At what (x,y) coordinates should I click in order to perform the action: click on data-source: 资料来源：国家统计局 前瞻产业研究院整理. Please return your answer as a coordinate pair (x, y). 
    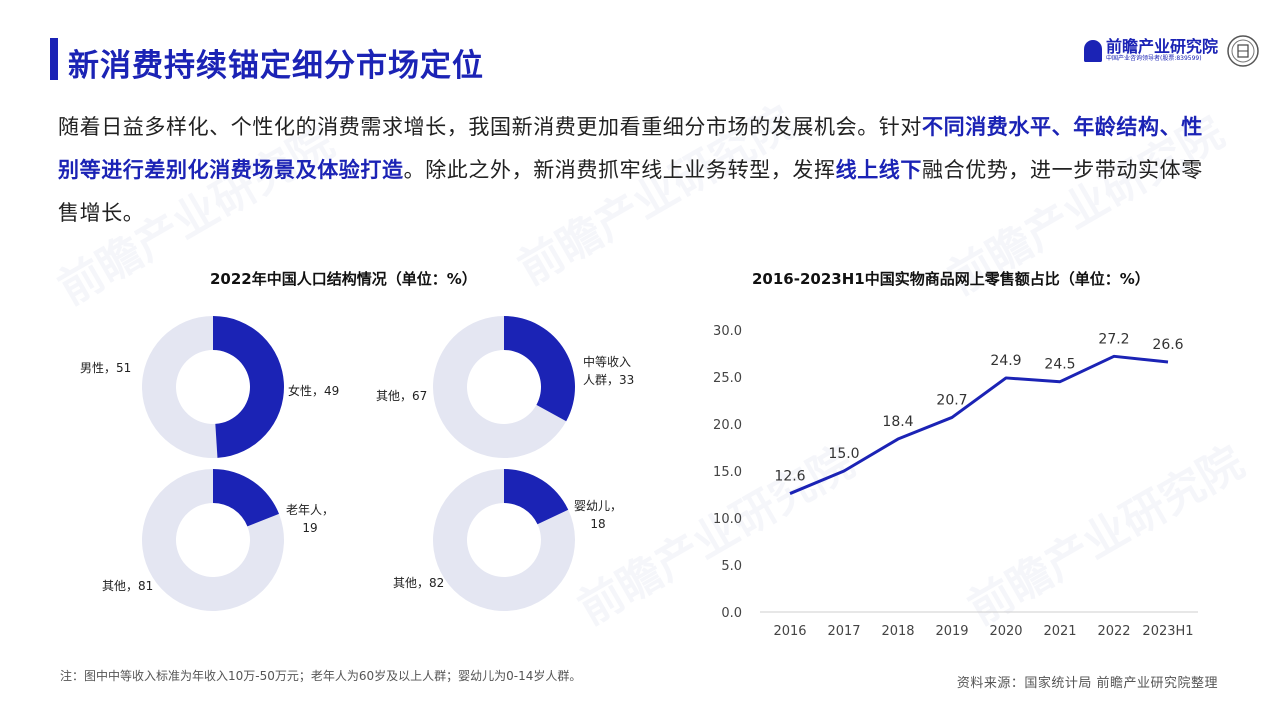
    Looking at the image, I should click on (1087, 683).